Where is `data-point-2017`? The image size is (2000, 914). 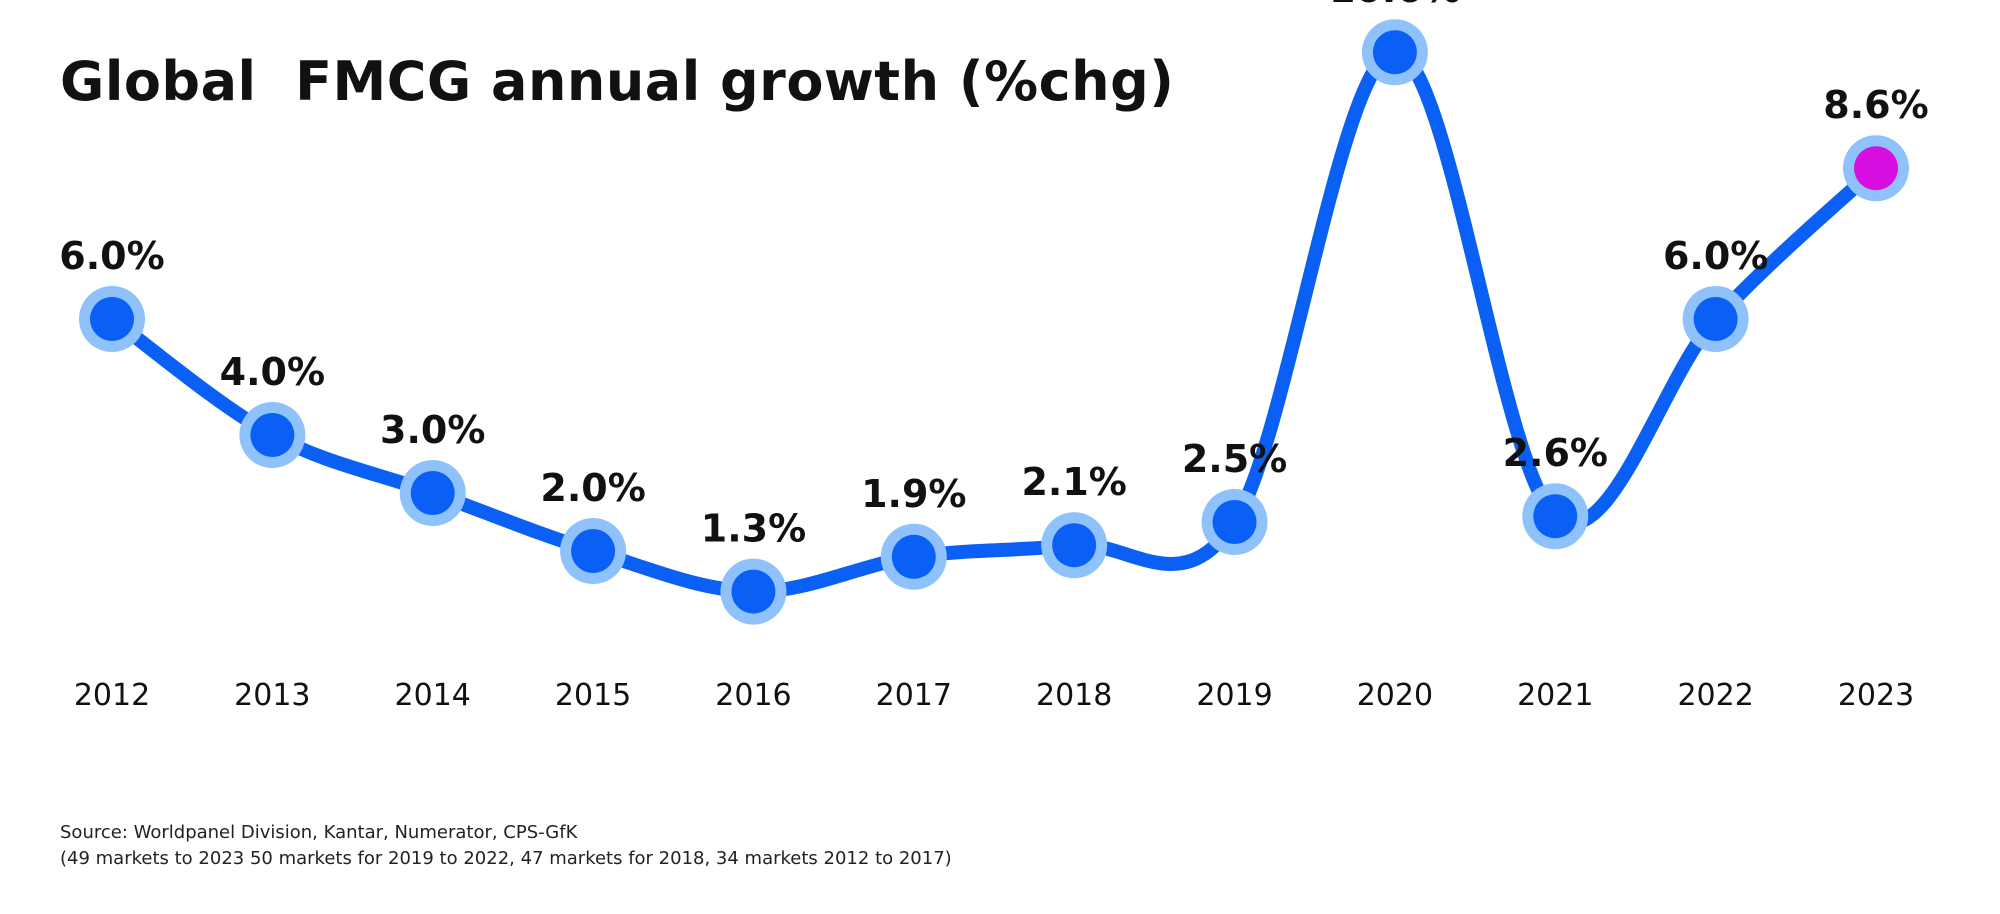 data-point-2017 is located at coordinates (913, 556).